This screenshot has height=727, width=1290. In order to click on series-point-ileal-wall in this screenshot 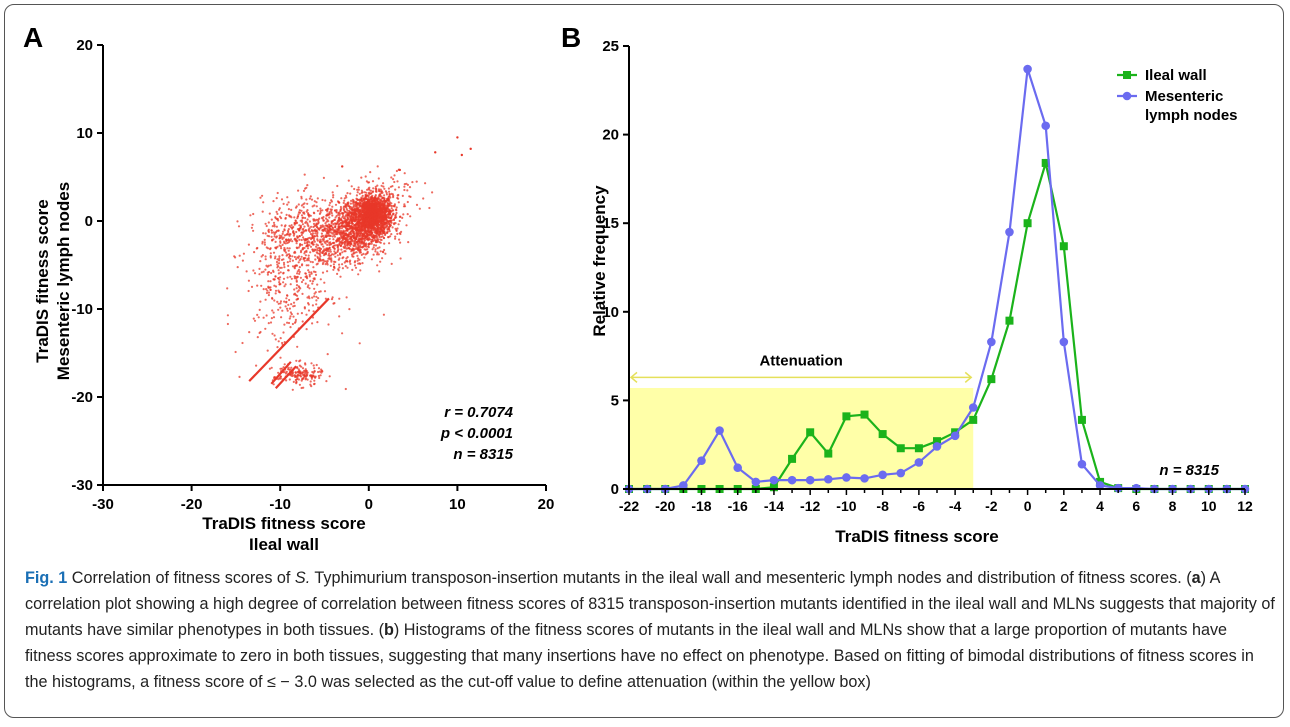, I will do `click(973, 419)`.